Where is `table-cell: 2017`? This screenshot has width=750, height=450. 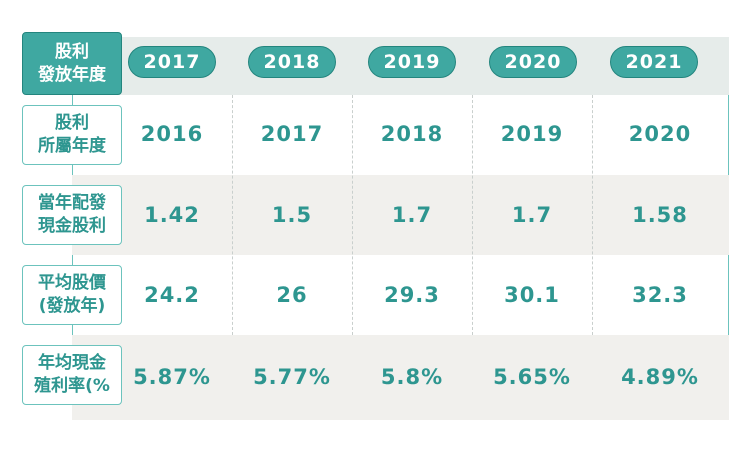
table-cell: 2017 is located at coordinates (292, 134).